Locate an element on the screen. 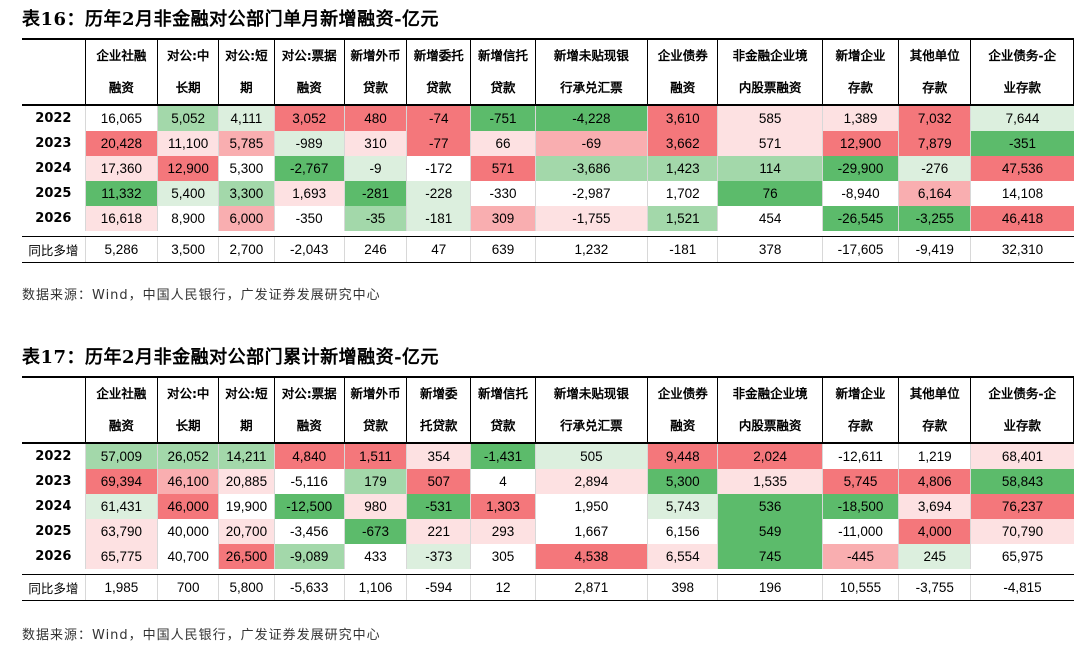 The width and height of the screenshot is (1080, 650). table-cell: -9 is located at coordinates (375, 168).